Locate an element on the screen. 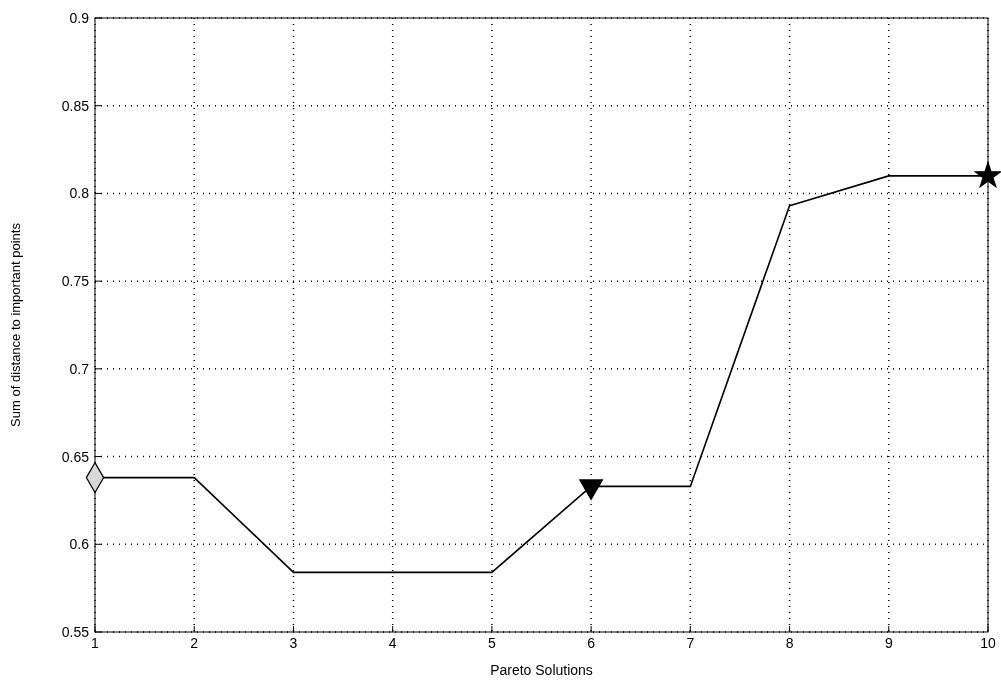 The height and width of the screenshot is (687, 1001). y-tick-label: 0.8 is located at coordinates (79, 193).